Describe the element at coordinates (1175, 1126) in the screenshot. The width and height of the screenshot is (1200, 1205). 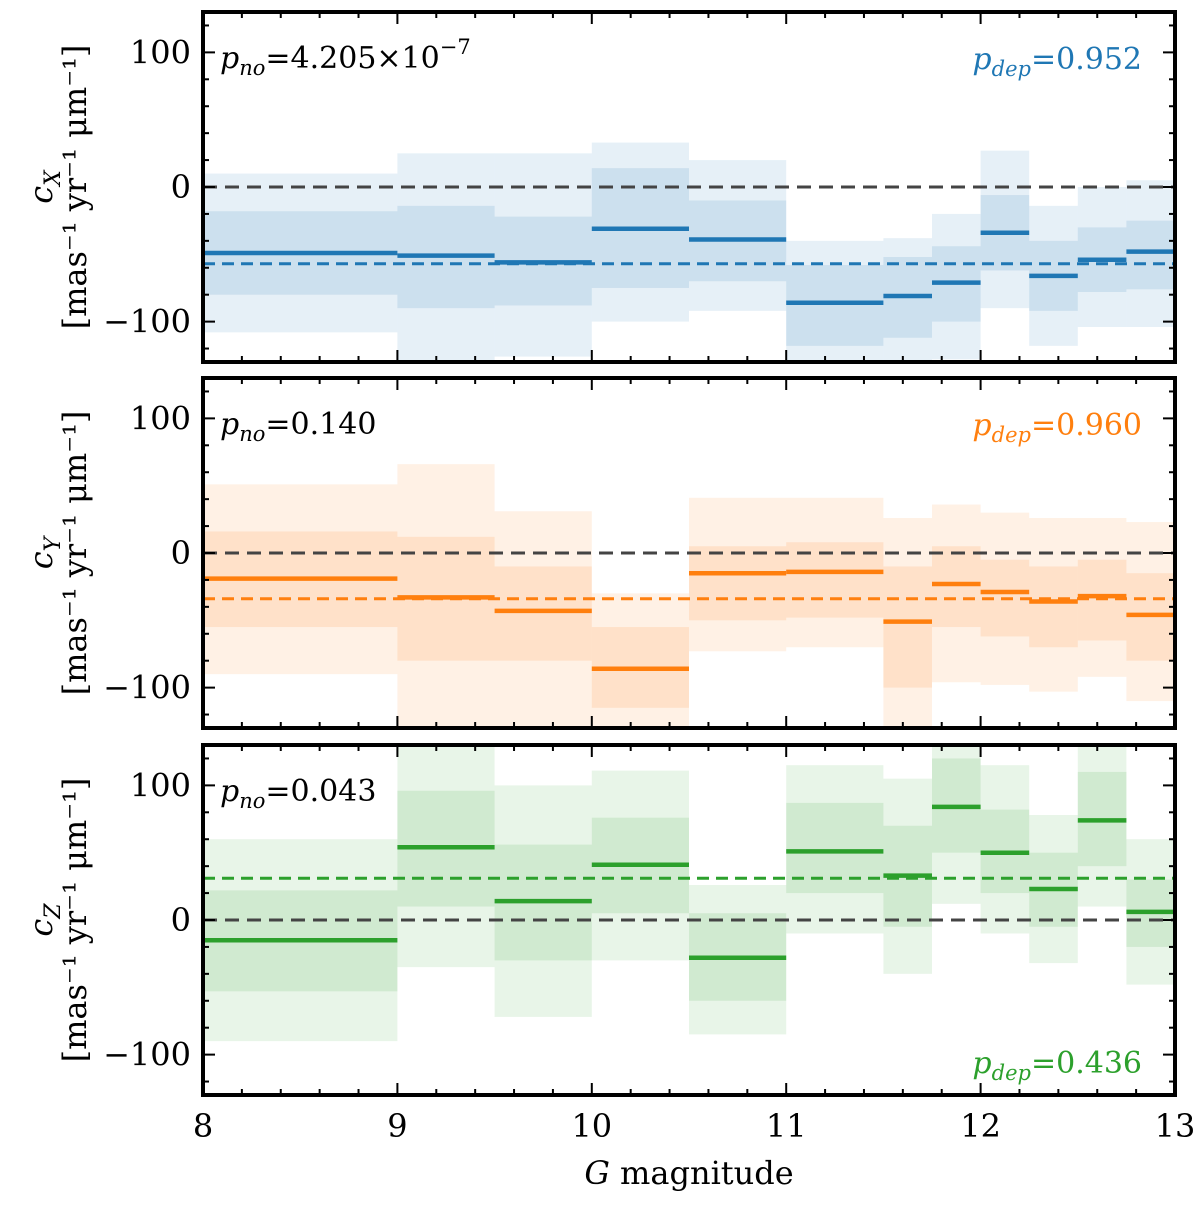
I see `x-tick-label: 13` at that location.